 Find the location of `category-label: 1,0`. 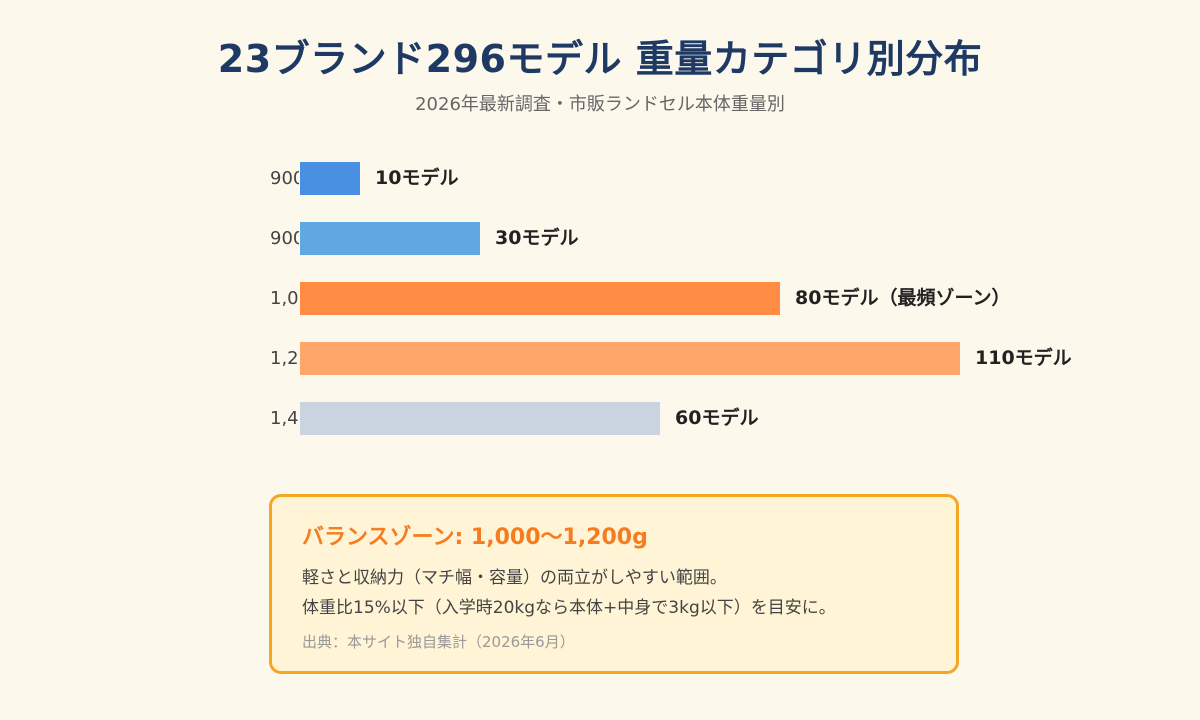

category-label: 1,0 is located at coordinates (284, 298).